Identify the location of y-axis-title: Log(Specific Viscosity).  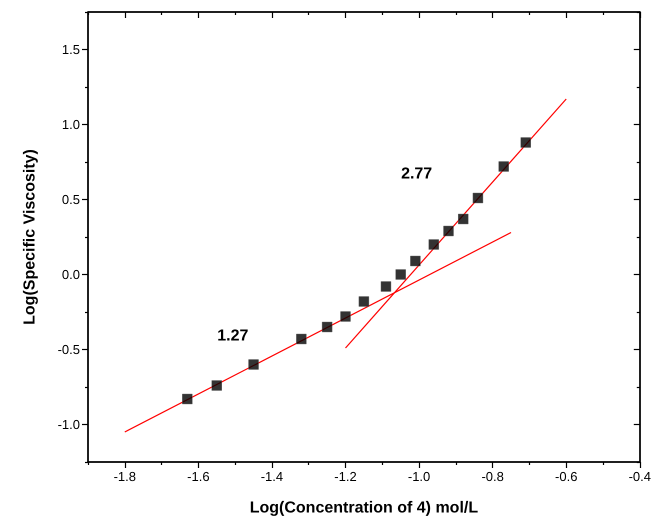
(30, 237).